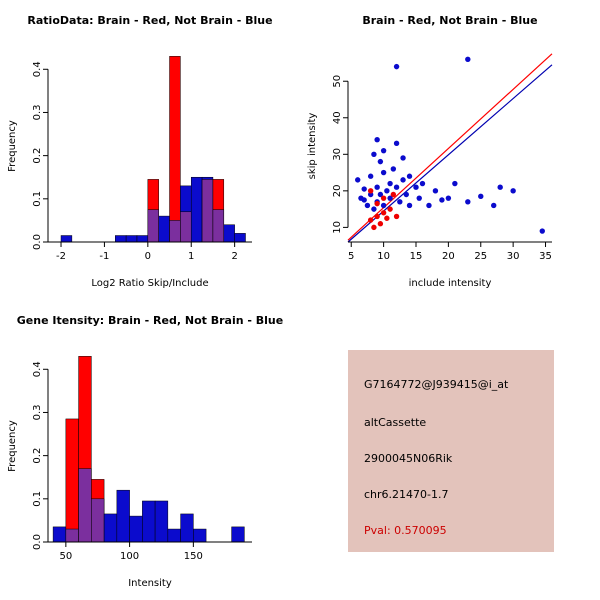 This screenshot has height=600, width=600. I want to click on intensity-scatter-plot: 5 10 15 20 25 30 35 10 20 30 40 50, so click(442, 157).